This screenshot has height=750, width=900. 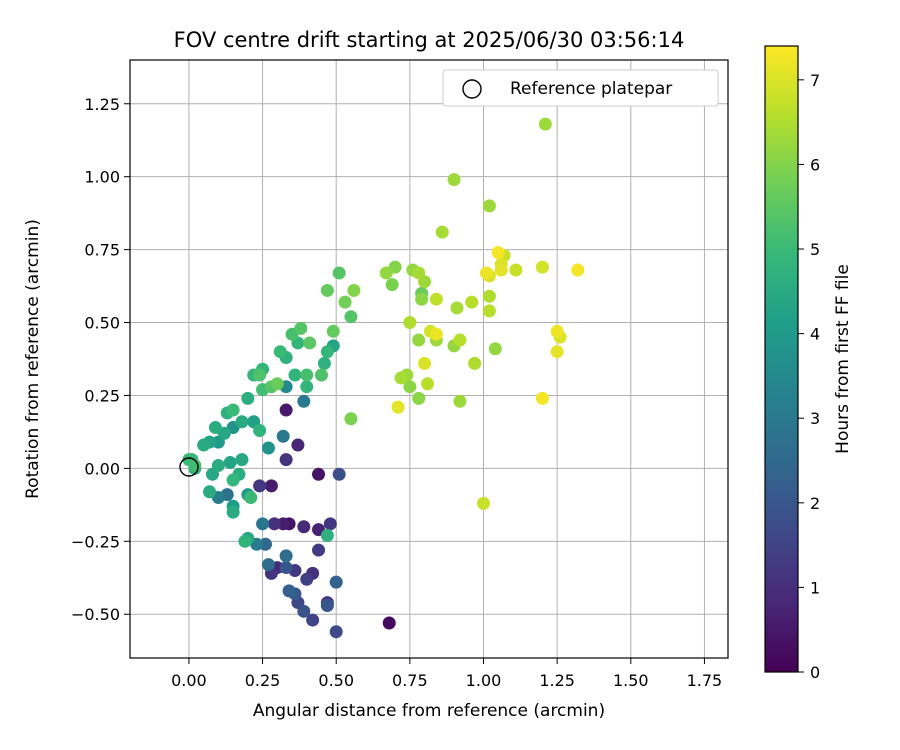 What do you see at coordinates (95, 614) in the screenshot?
I see `y-tick-label: −0.50` at bounding box center [95, 614].